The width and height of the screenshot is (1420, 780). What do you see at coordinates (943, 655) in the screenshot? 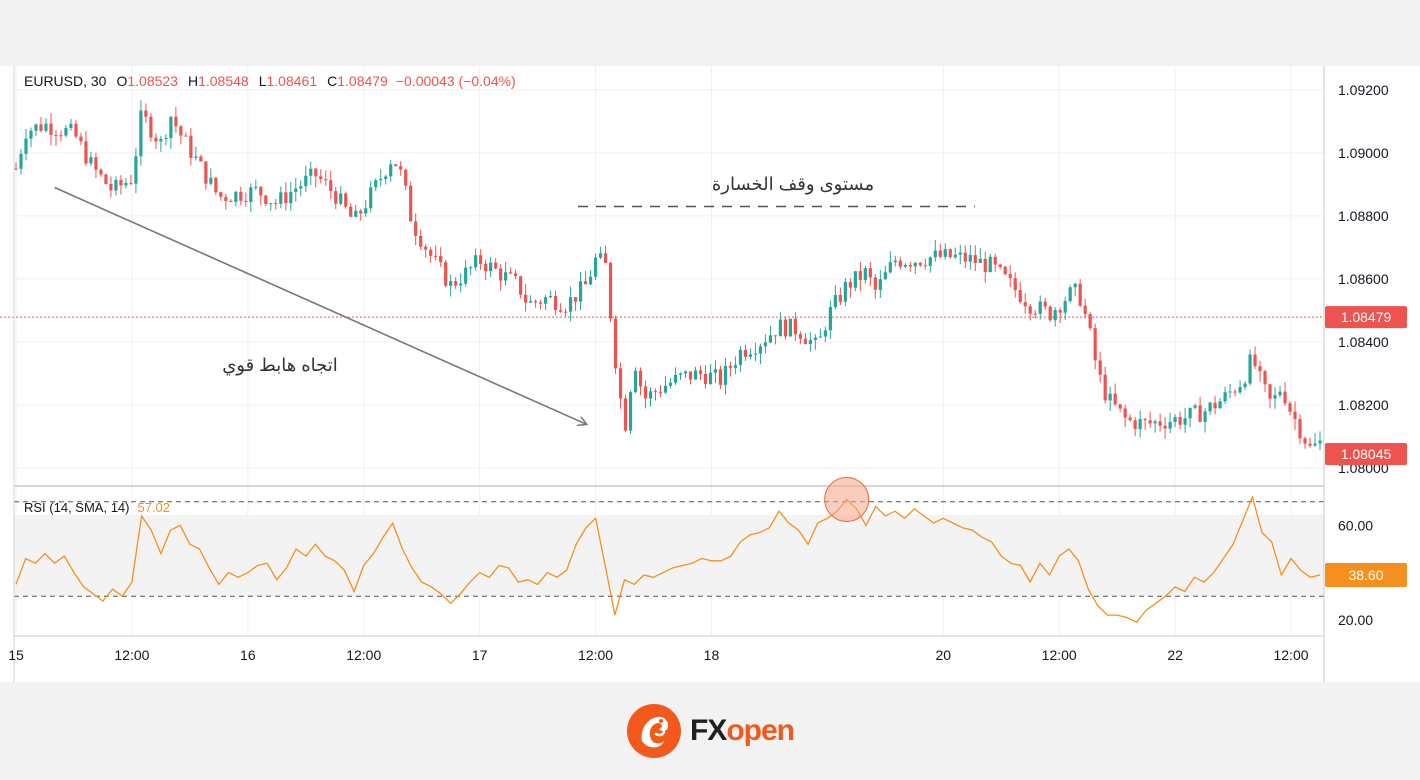
I see `time-tick-label: 20` at bounding box center [943, 655].